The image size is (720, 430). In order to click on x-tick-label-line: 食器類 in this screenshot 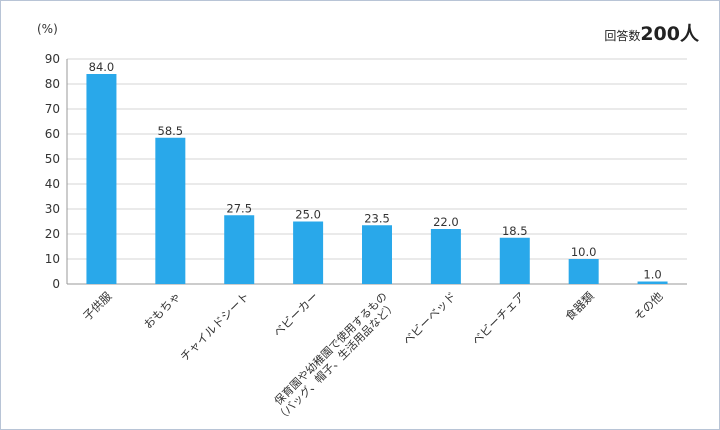, I will do `click(579, 306)`.